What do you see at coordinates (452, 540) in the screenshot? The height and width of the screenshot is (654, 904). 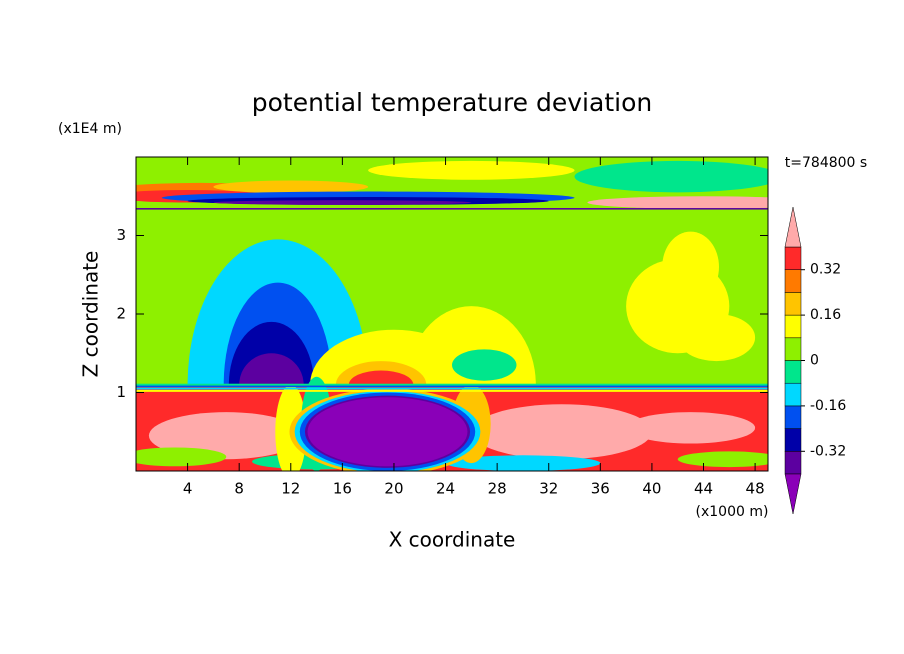 I see `x-axis-label: X coordinate` at bounding box center [452, 540].